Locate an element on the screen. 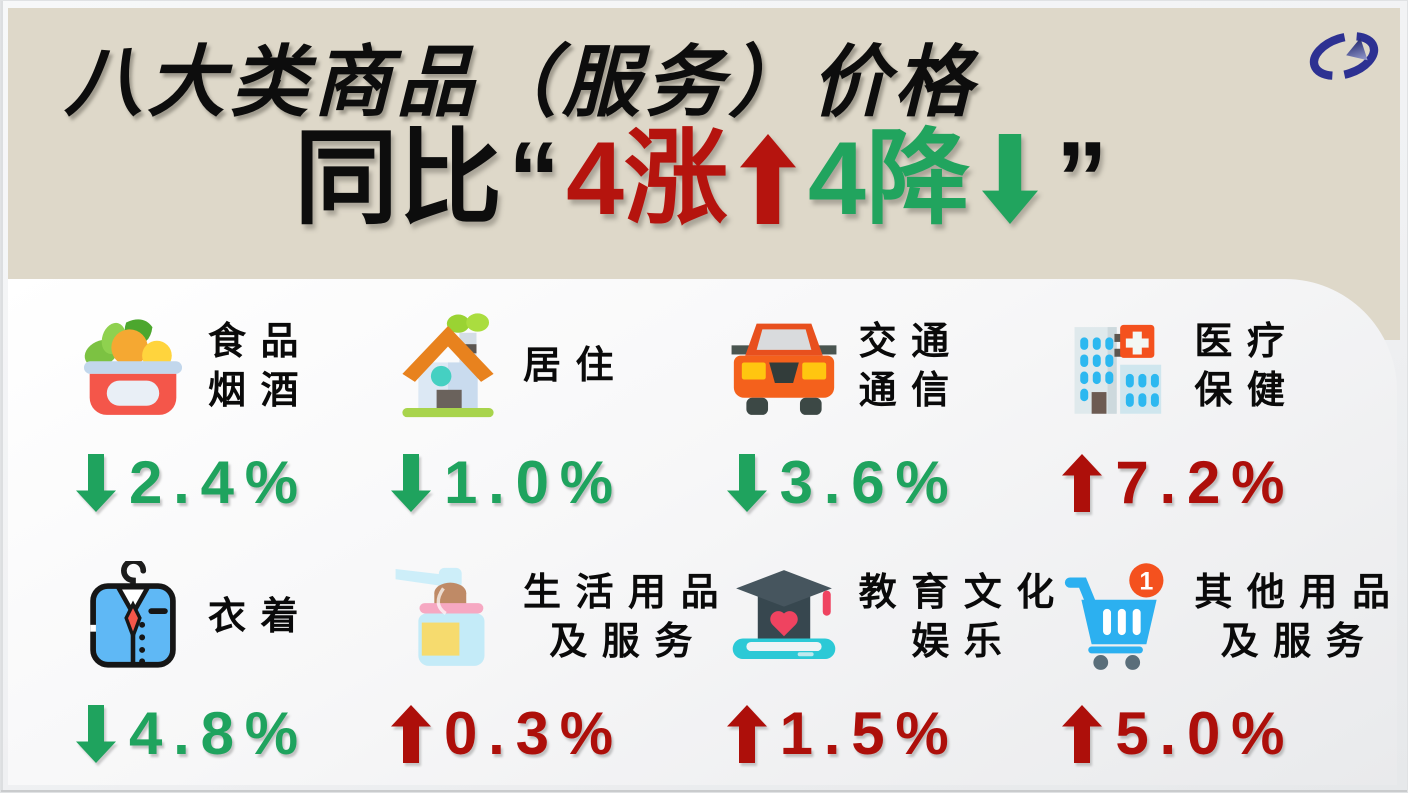  category-label-line: 通 信 is located at coordinates (905, 391).